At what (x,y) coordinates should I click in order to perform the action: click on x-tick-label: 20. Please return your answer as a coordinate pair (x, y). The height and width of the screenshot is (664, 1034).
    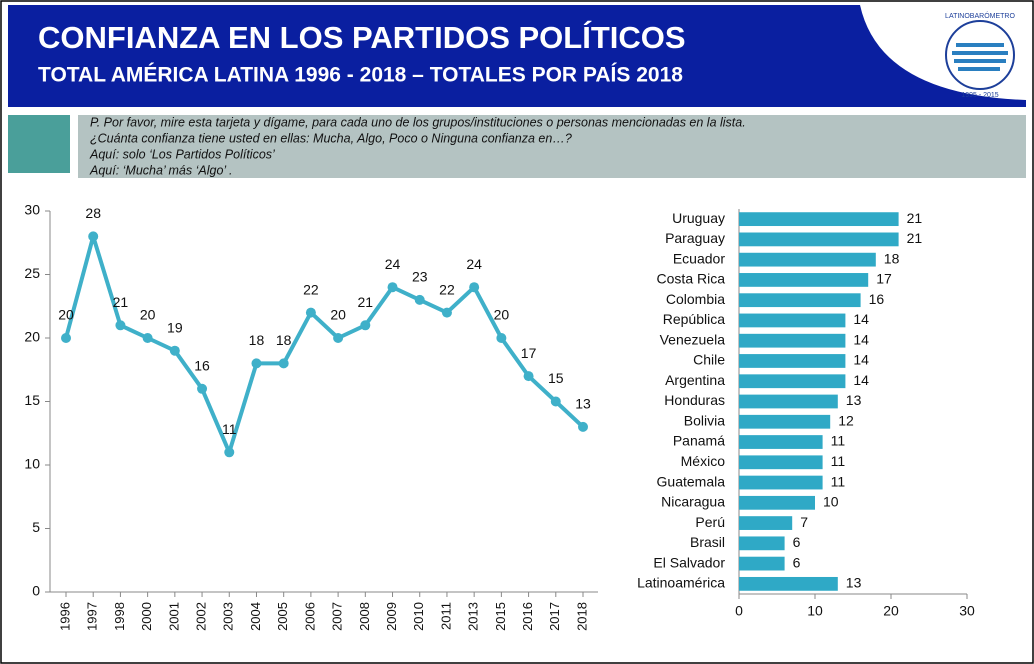
    Looking at the image, I should click on (891, 611).